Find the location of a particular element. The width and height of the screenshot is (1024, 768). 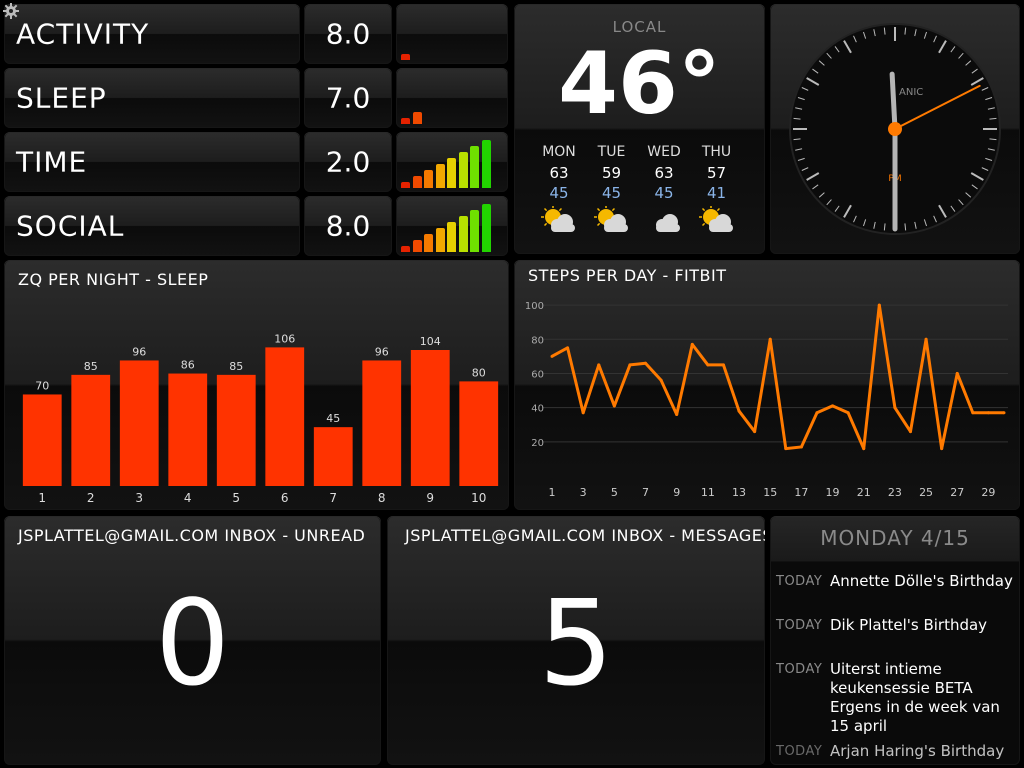

x-tick-label: 2 is located at coordinates (91, 498).